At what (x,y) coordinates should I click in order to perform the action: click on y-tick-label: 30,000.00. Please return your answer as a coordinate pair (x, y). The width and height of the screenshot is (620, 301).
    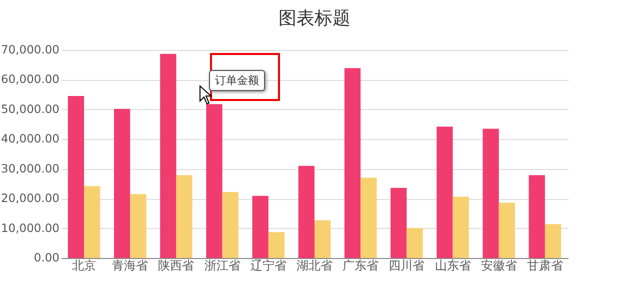
    Looking at the image, I should click on (30, 168).